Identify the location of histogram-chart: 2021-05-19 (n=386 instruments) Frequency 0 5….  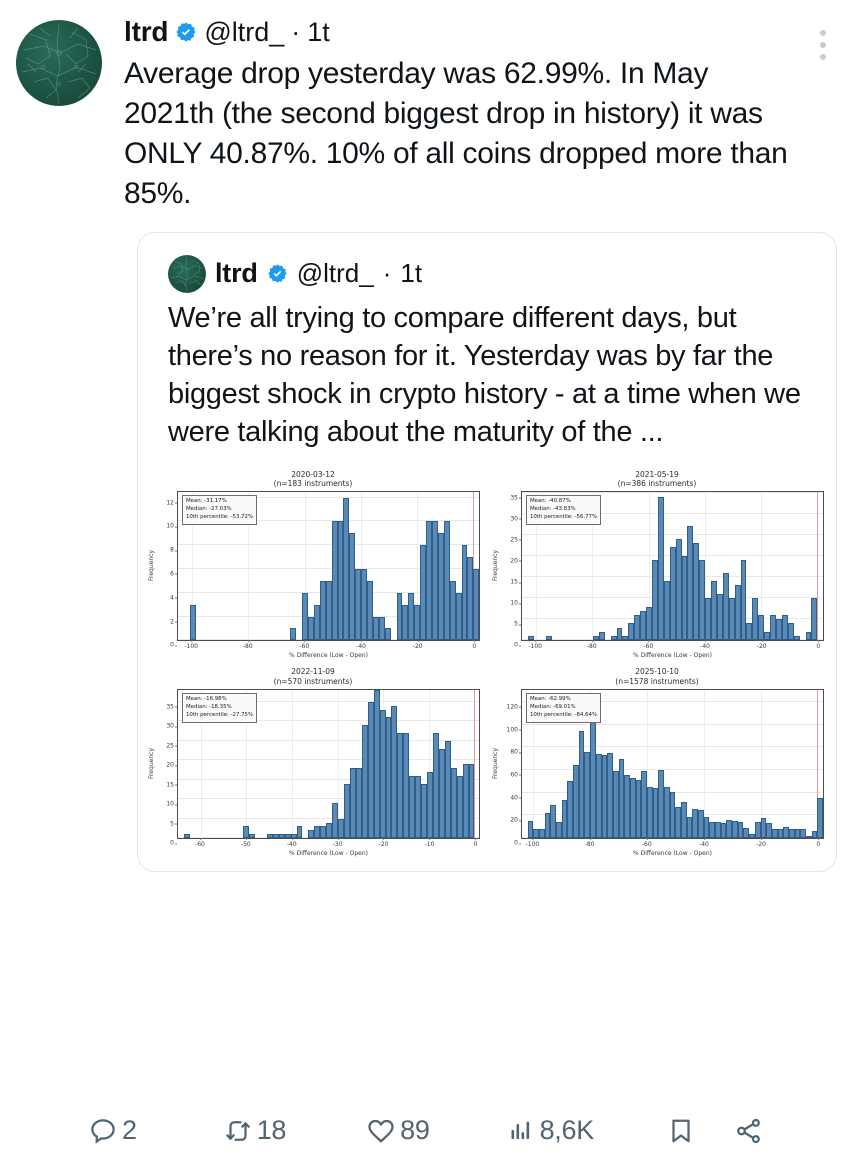
(658, 565).